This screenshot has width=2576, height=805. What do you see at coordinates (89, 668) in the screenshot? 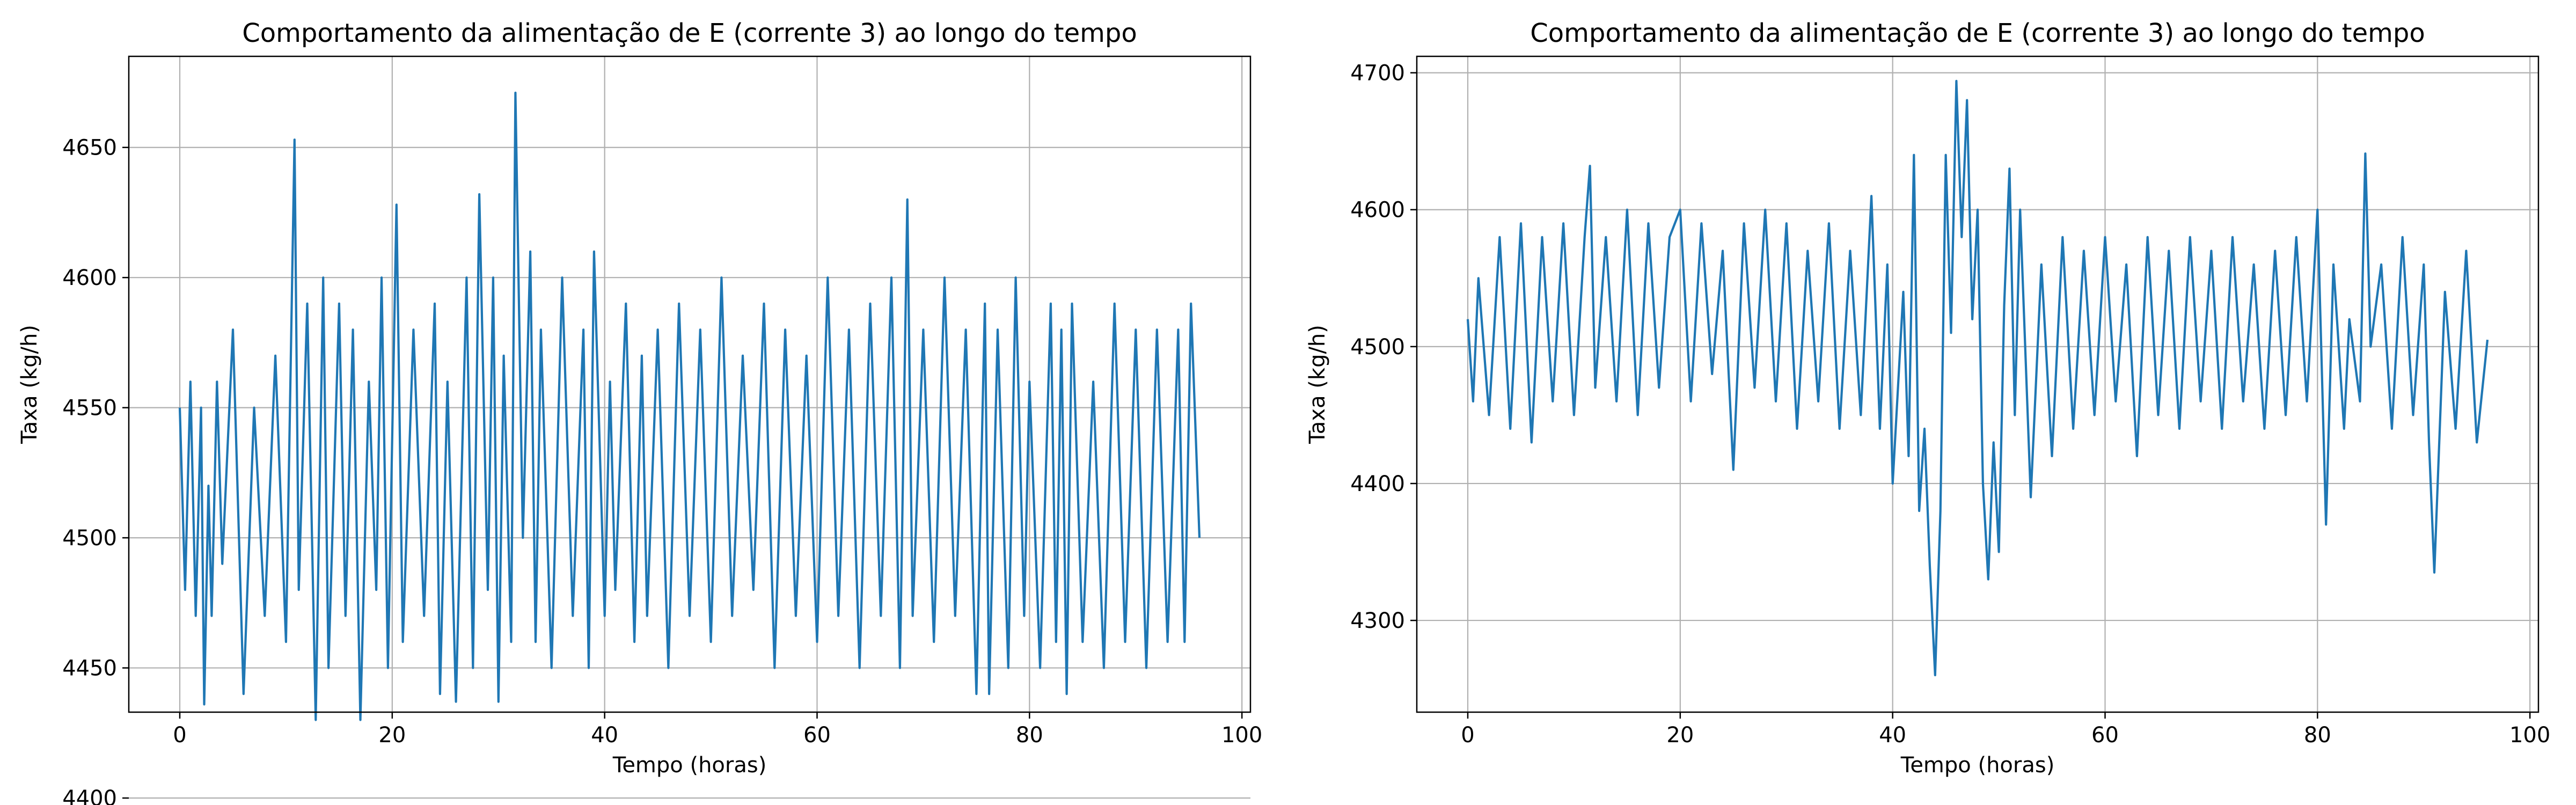
I see `y-tick-label: 4450` at bounding box center [89, 668].